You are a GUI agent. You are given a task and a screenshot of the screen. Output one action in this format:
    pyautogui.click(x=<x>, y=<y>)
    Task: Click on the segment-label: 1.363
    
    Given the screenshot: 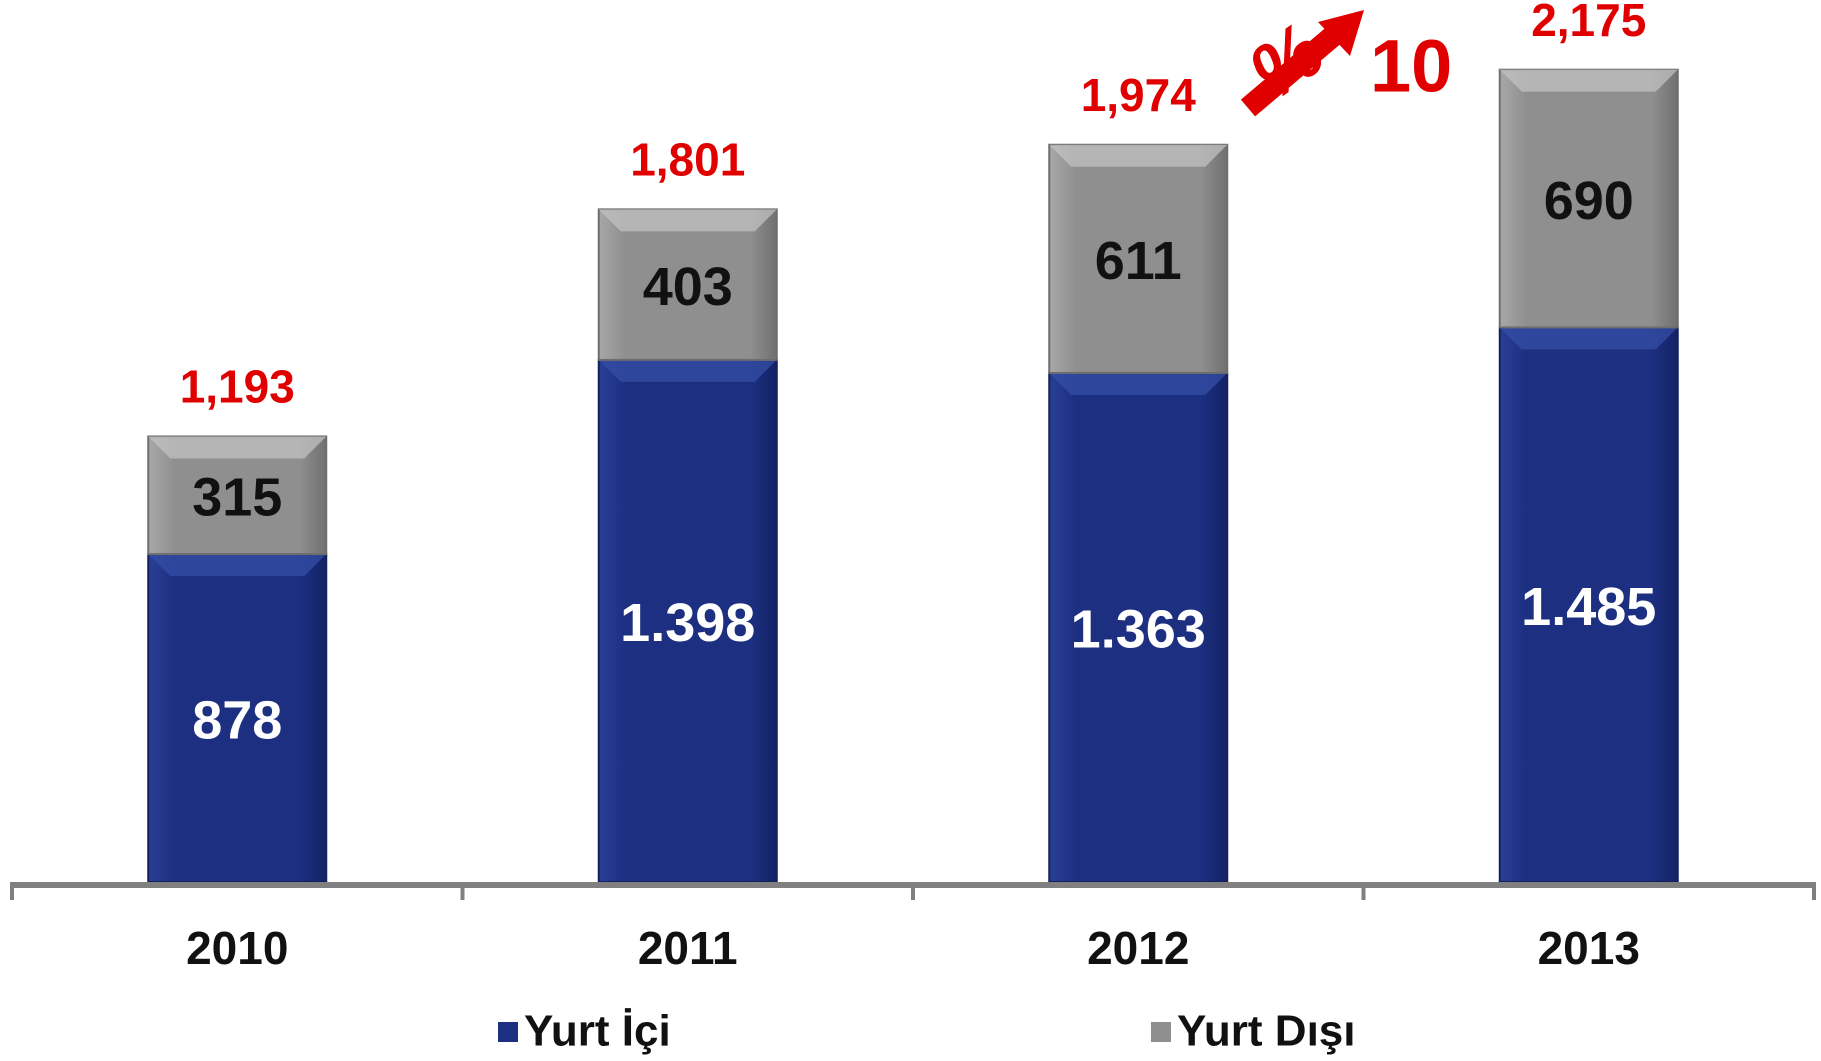 What is the action you would take?
    pyautogui.click(x=1138, y=630)
    